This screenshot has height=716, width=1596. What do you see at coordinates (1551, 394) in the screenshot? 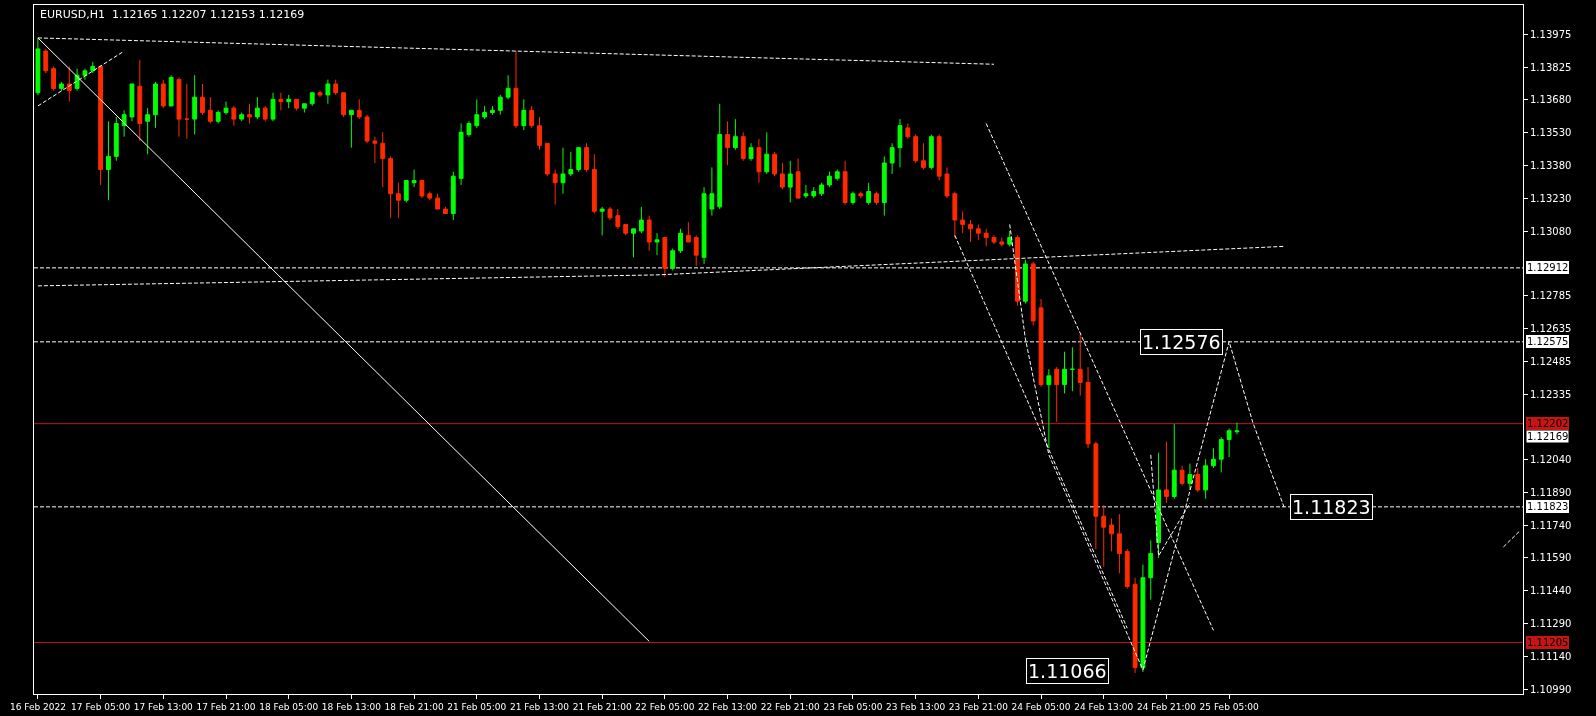
I see `y-tick-label: 1.12335` at bounding box center [1551, 394].